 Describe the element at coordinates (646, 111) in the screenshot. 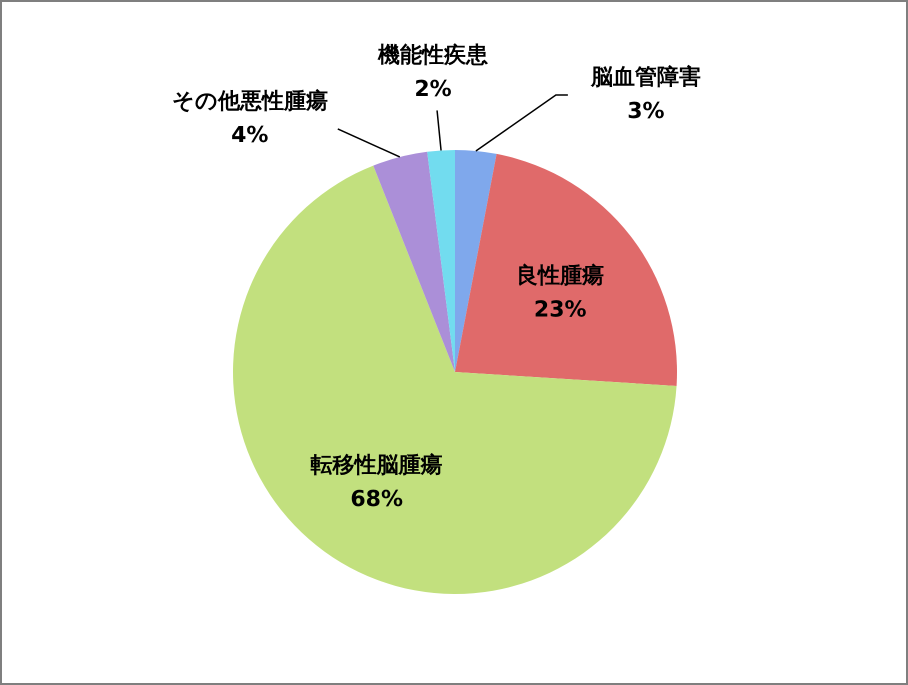

I see `data-label: 3%` at that location.